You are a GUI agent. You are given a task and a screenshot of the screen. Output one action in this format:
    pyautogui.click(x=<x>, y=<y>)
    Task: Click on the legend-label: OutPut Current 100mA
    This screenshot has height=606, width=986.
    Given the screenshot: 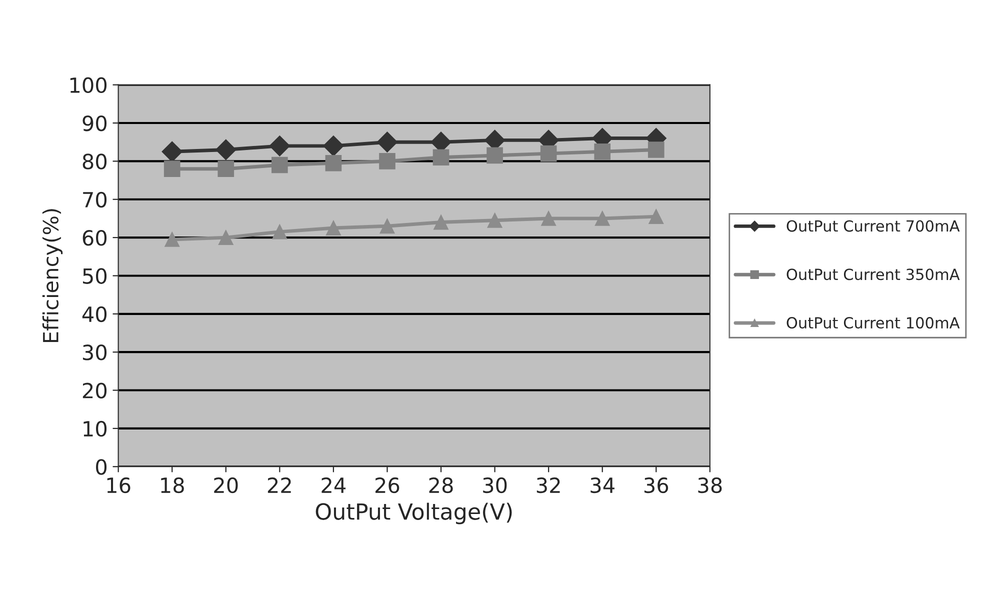 What is the action you would take?
    pyautogui.click(x=873, y=323)
    